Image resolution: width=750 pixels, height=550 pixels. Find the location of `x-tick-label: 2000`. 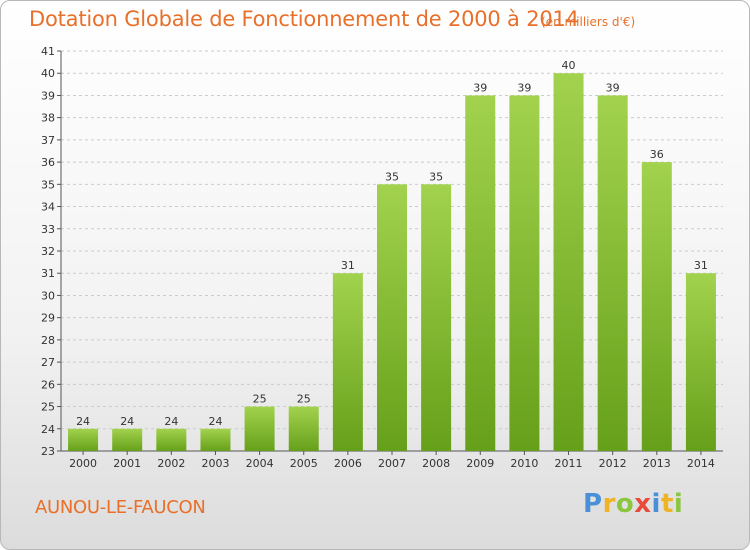

x-tick-label: 2000 is located at coordinates (83, 463).